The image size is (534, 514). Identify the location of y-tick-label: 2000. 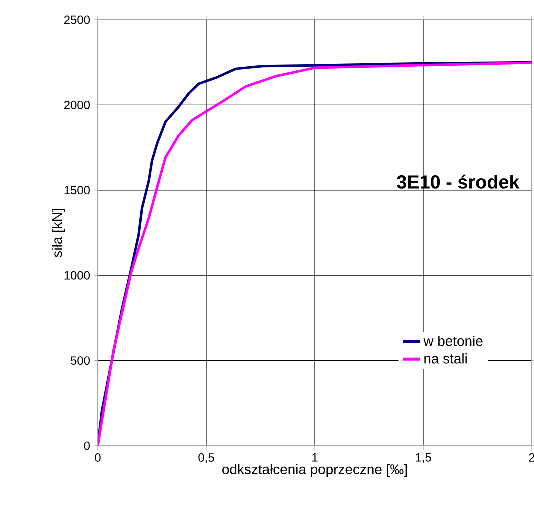
(77, 105).